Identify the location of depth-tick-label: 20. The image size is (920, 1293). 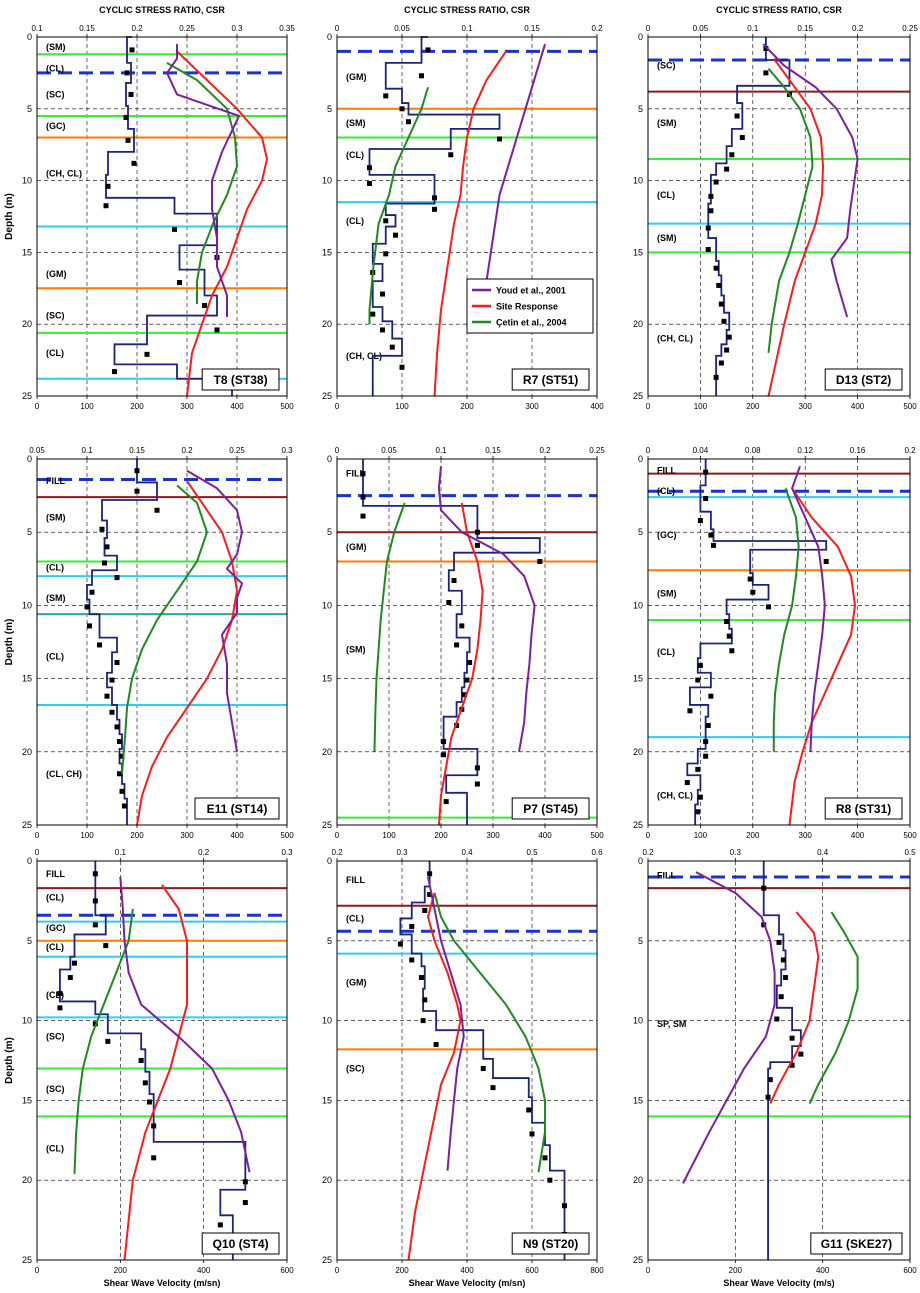
(27, 1180).